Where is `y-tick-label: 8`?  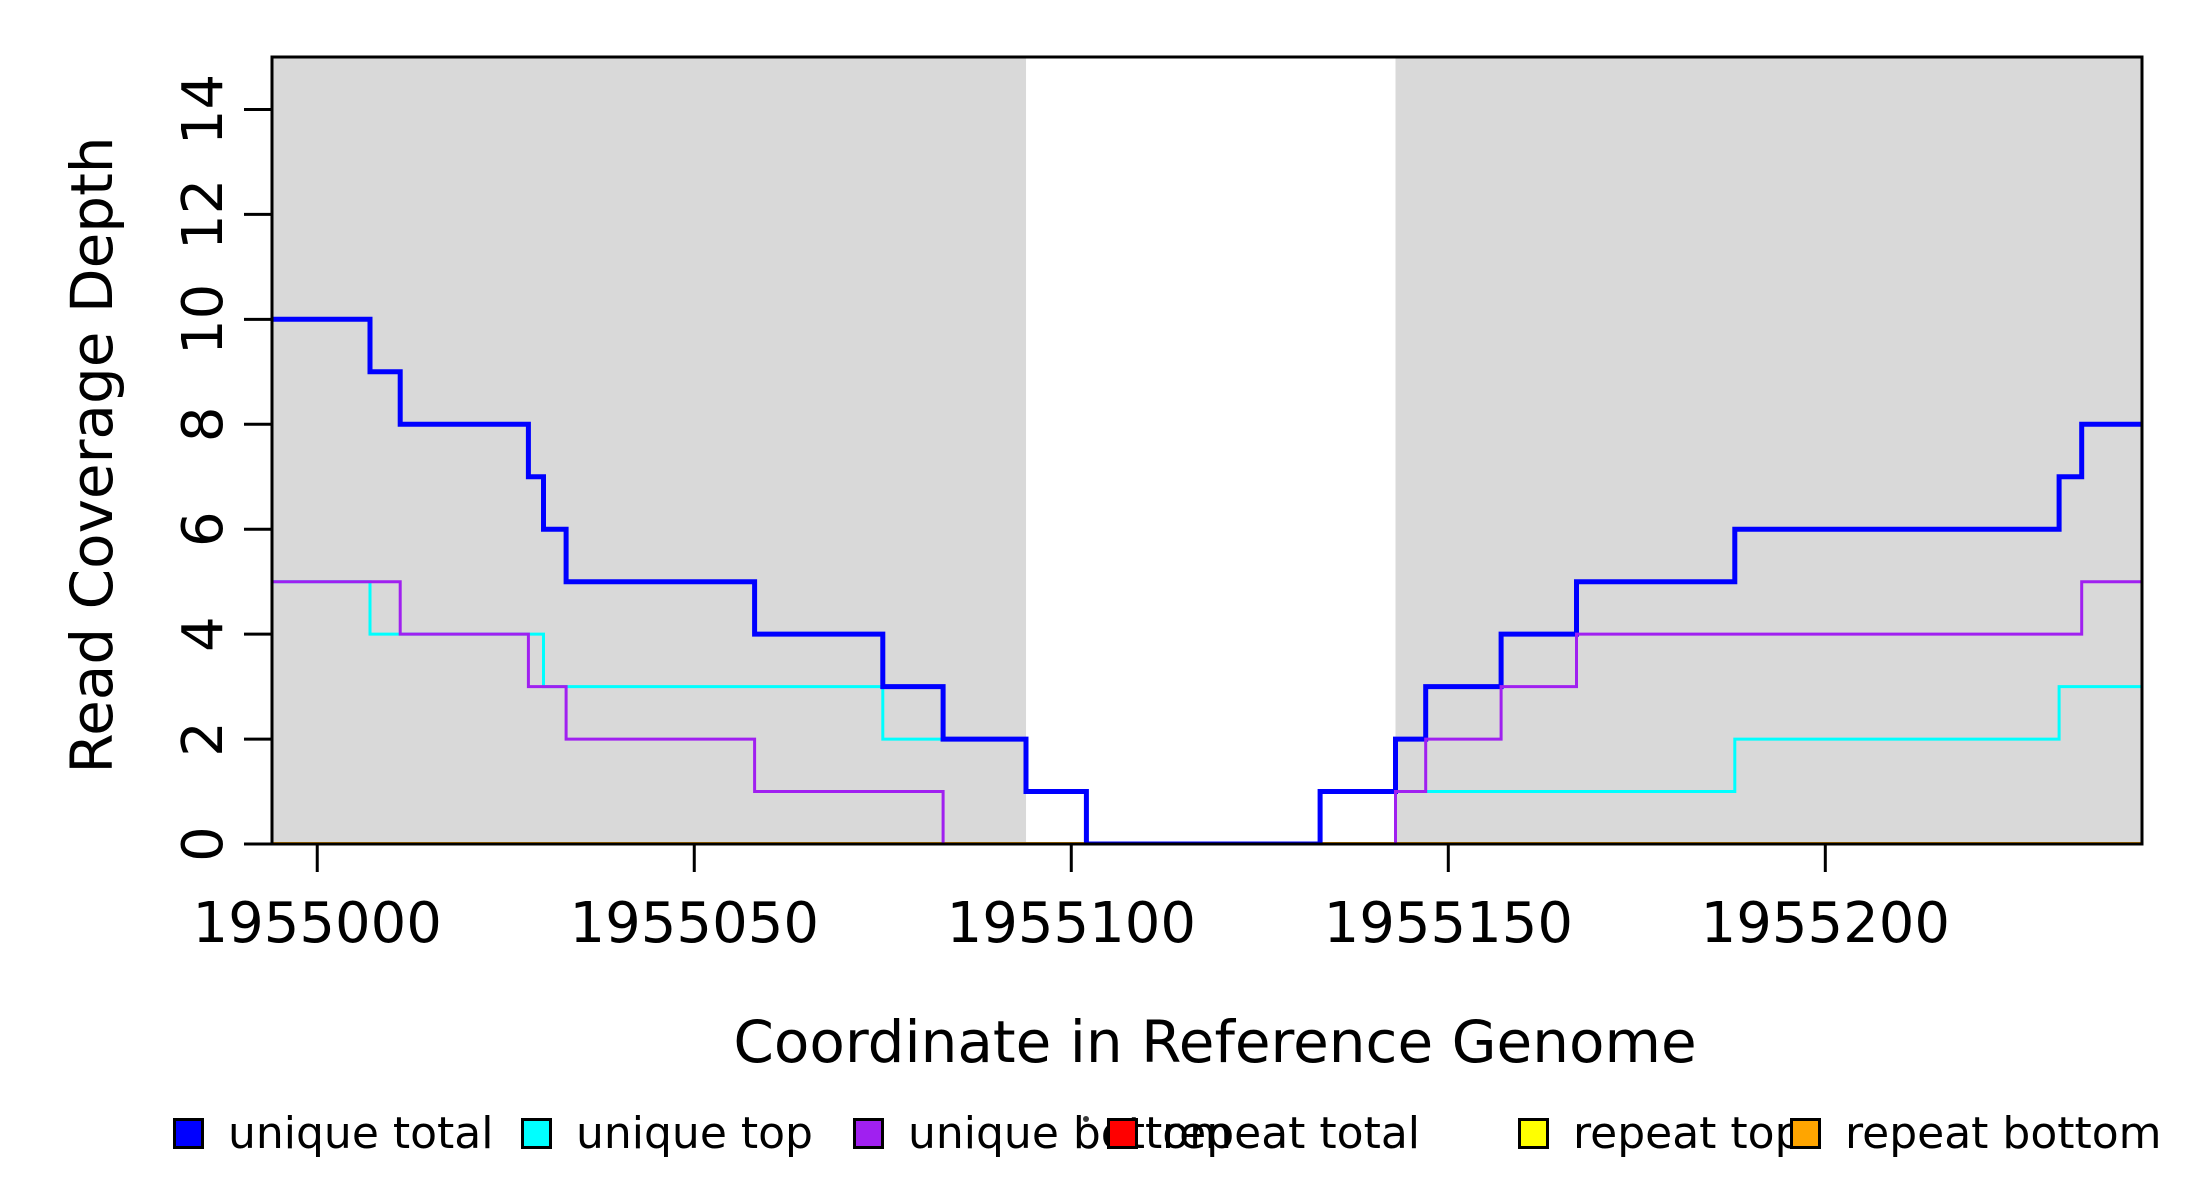
y-tick-label: 8 is located at coordinates (203, 424).